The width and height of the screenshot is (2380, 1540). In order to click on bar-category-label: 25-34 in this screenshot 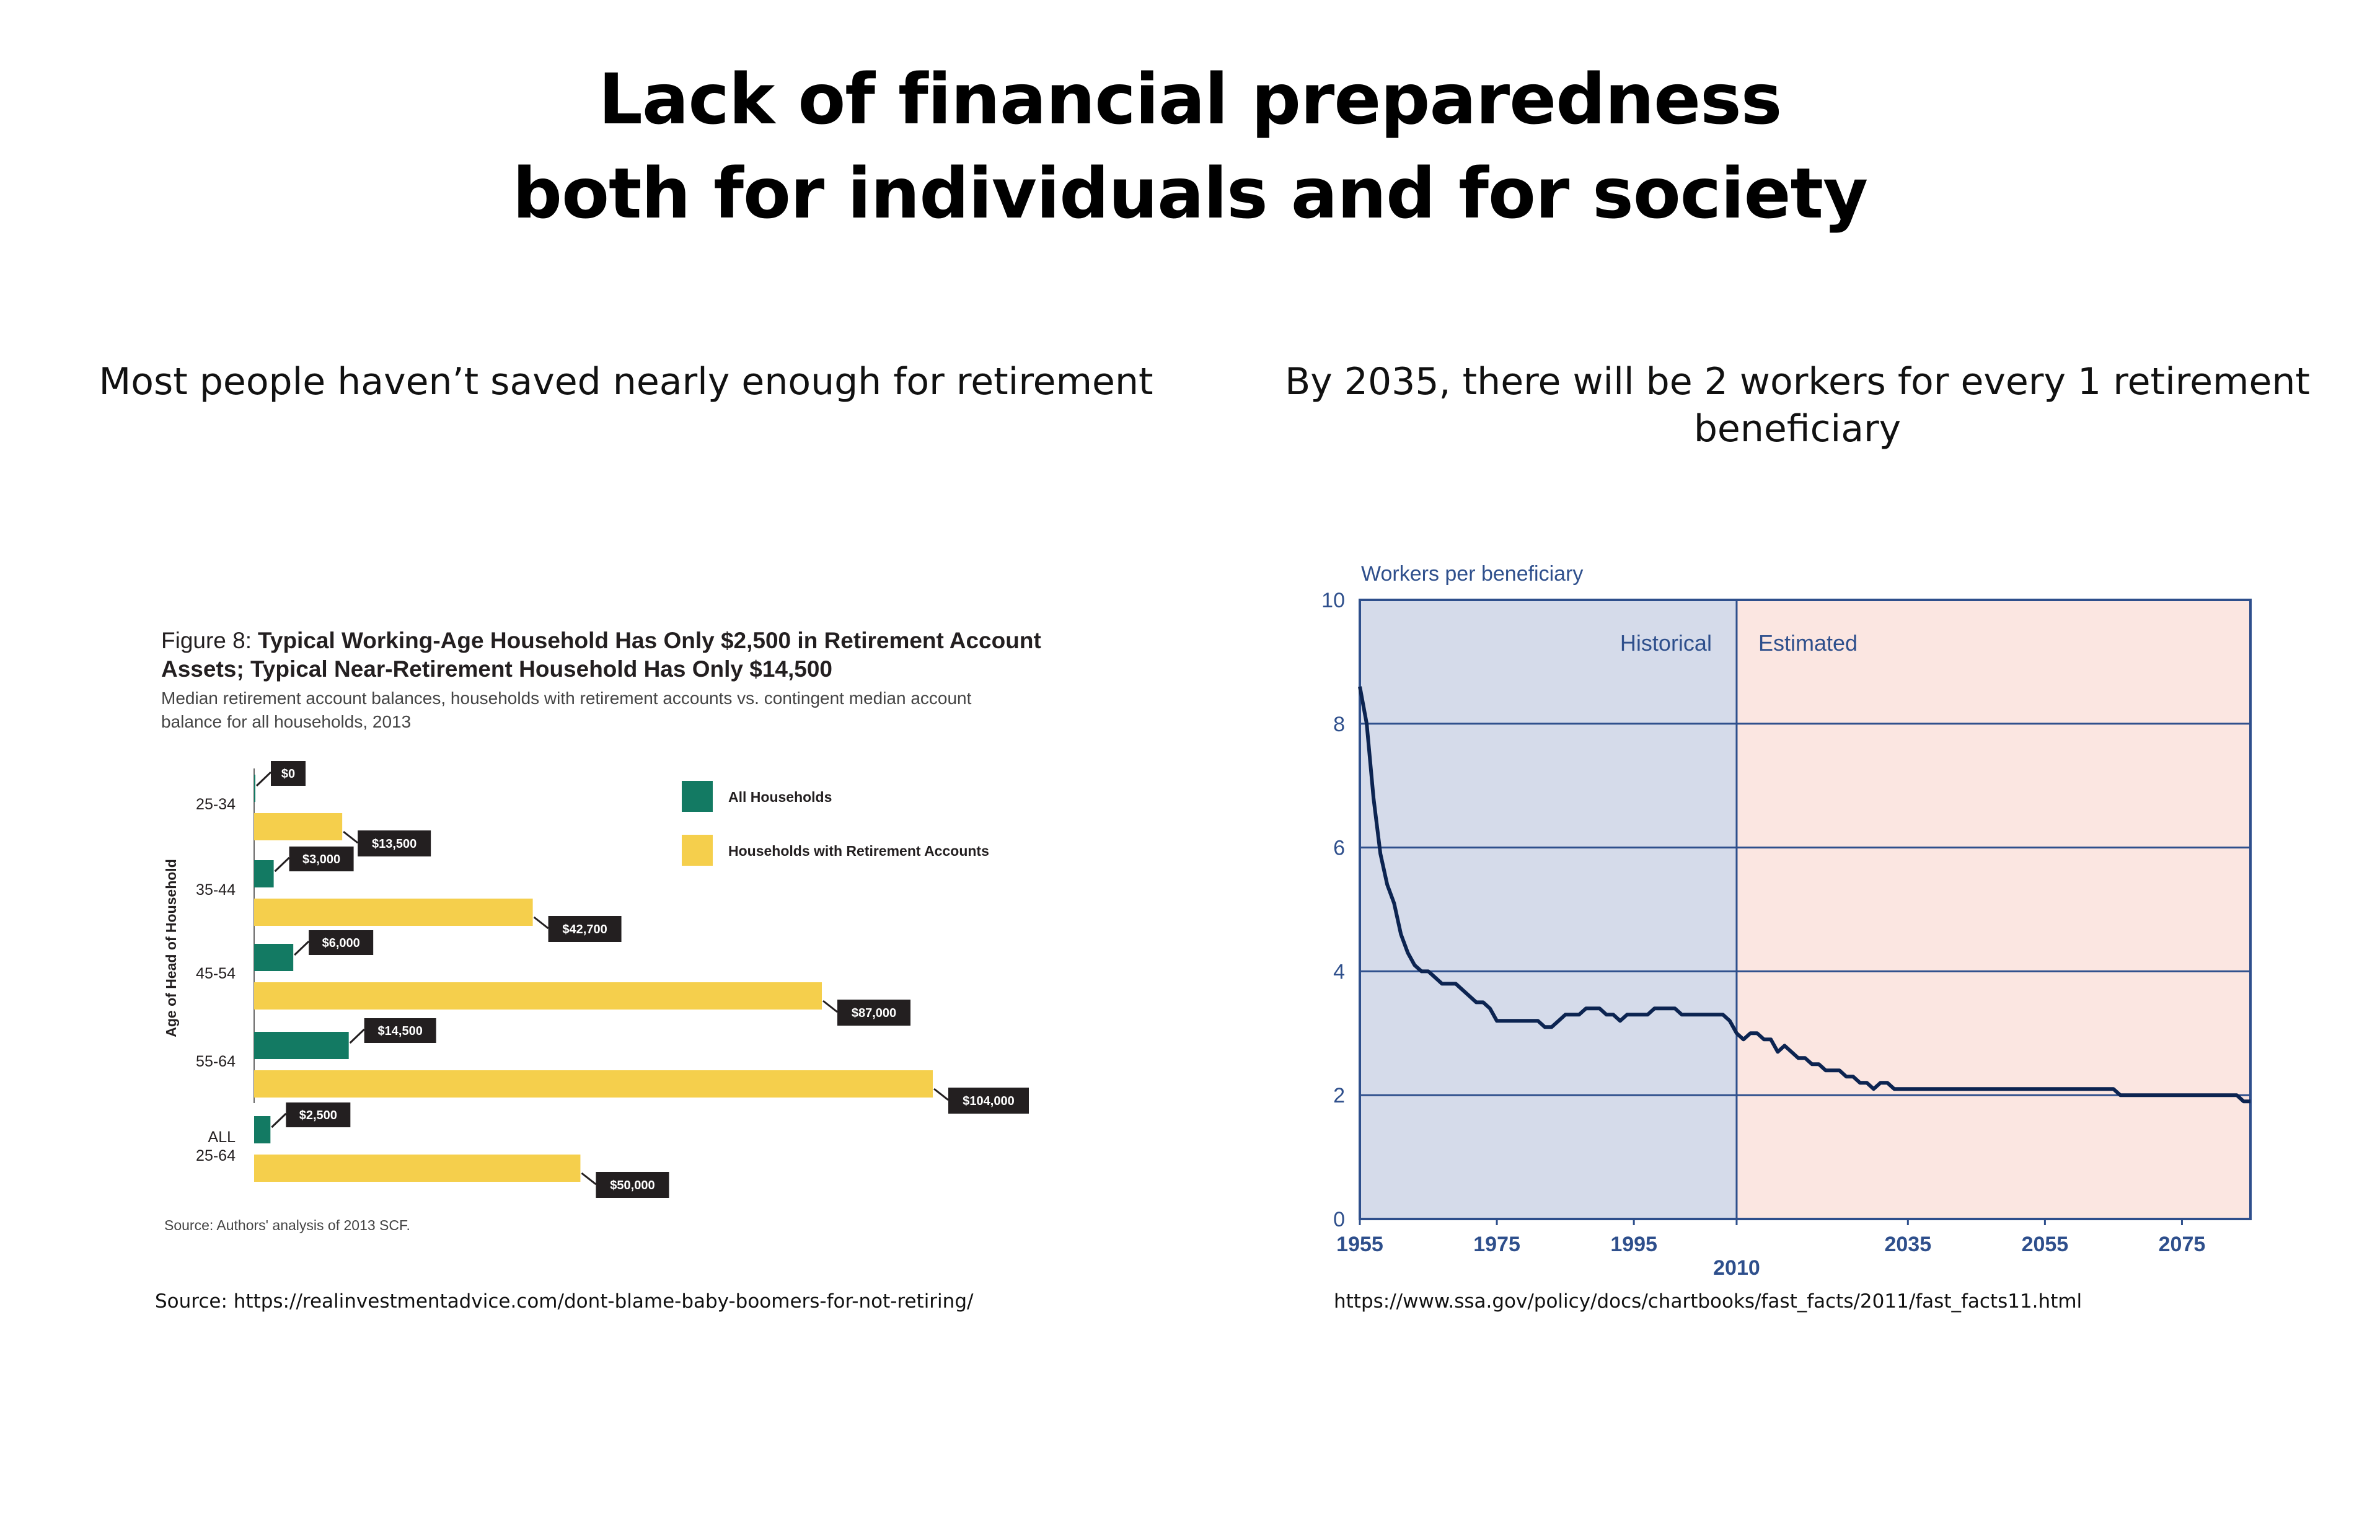, I will do `click(216, 804)`.